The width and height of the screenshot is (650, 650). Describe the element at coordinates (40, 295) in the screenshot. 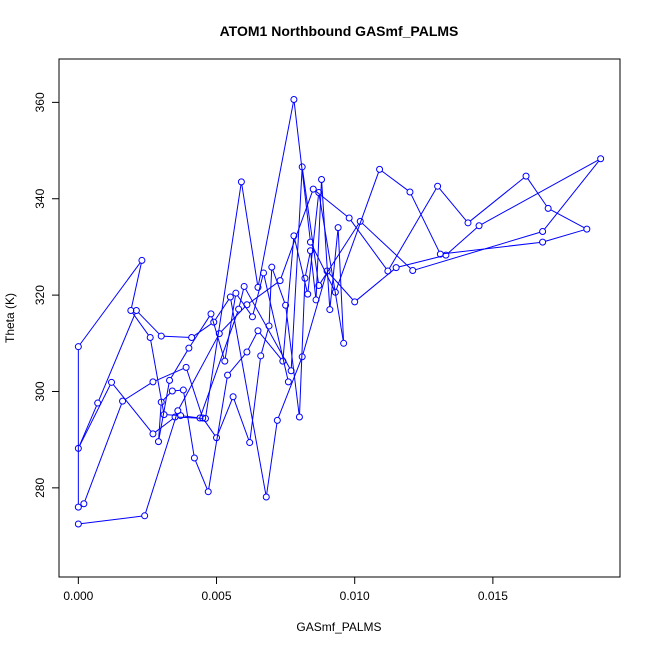

I see `y-tick-label: 320` at that location.